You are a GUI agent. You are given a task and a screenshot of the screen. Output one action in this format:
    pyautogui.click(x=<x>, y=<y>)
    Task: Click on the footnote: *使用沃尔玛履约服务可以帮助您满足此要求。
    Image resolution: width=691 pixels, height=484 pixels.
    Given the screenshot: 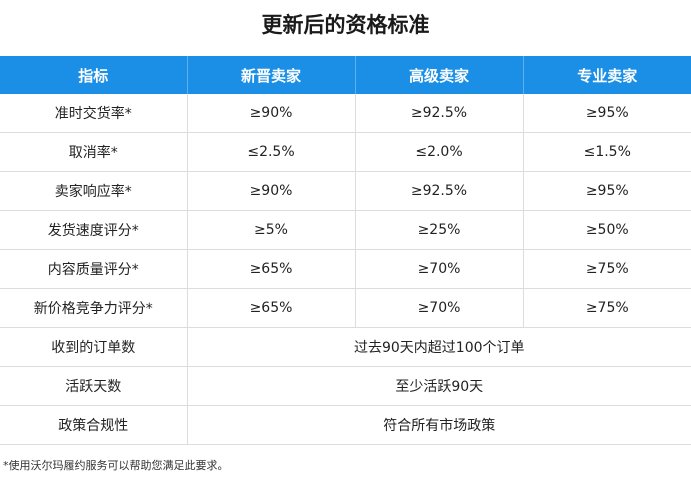 What is the action you would take?
    pyautogui.click(x=116, y=465)
    